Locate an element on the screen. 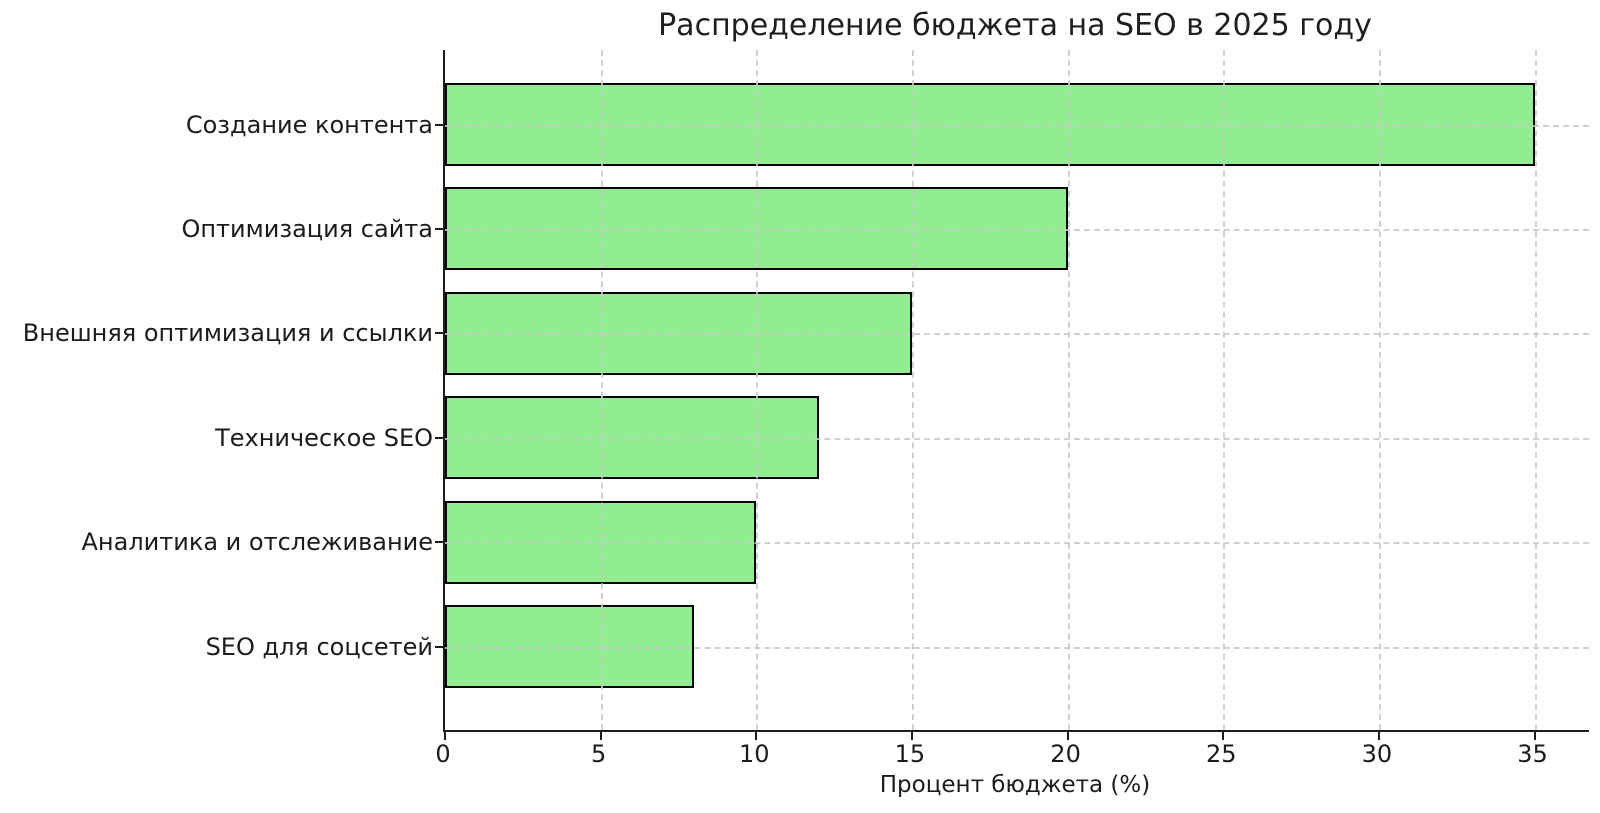  x-tick-label-5: 5 is located at coordinates (599, 754).